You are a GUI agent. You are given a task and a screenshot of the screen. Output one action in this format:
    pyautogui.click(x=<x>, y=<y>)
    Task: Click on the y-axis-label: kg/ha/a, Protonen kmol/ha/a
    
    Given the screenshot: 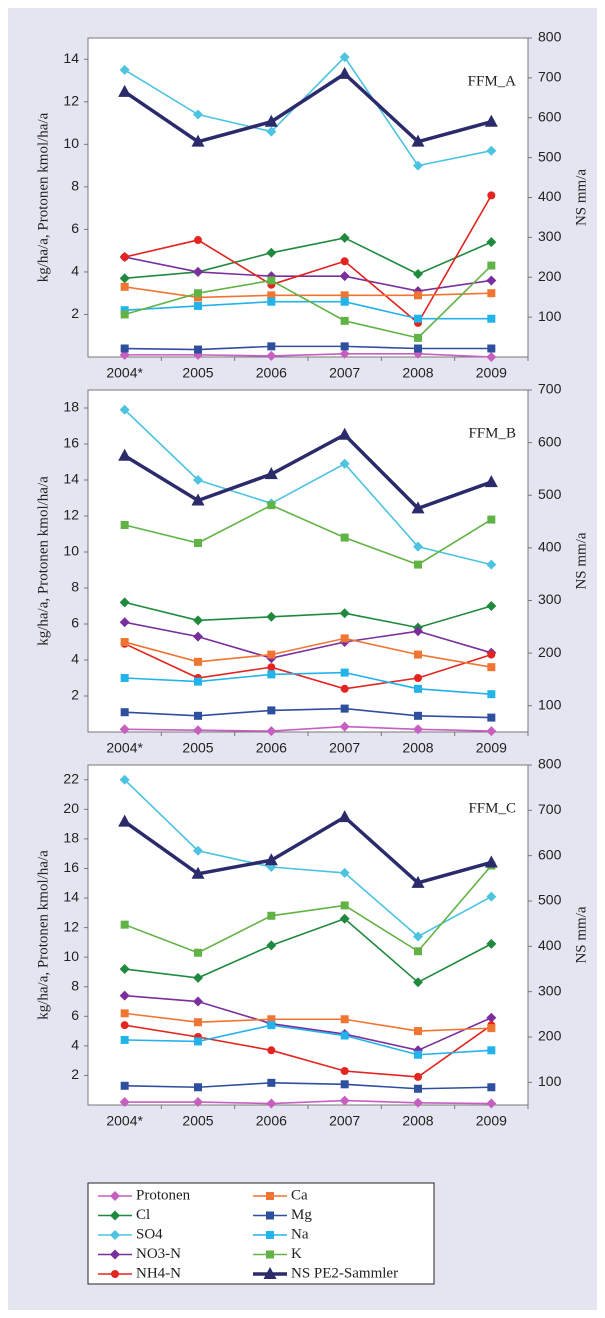 What is the action you would take?
    pyautogui.click(x=43, y=561)
    